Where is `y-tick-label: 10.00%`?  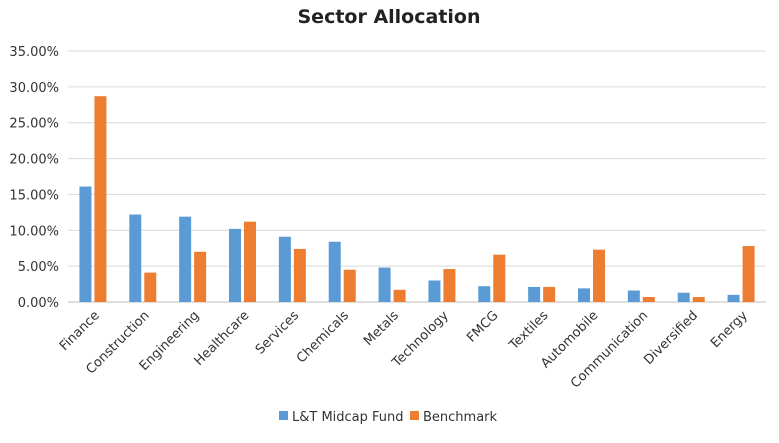
y-tick-label: 10.00% is located at coordinates (34, 231).